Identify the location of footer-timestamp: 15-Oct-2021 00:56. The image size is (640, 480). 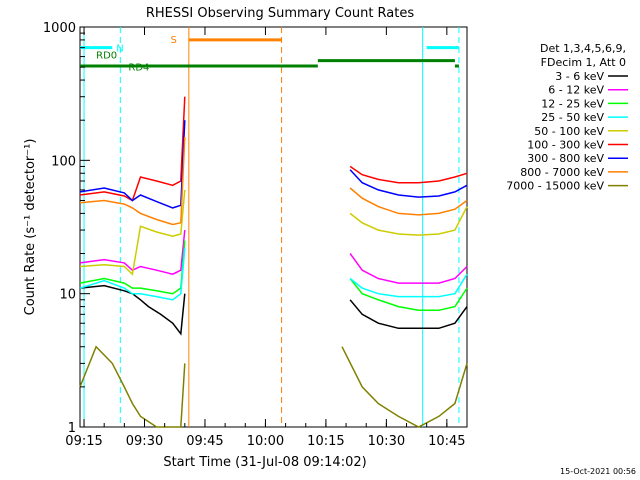
(598, 471).